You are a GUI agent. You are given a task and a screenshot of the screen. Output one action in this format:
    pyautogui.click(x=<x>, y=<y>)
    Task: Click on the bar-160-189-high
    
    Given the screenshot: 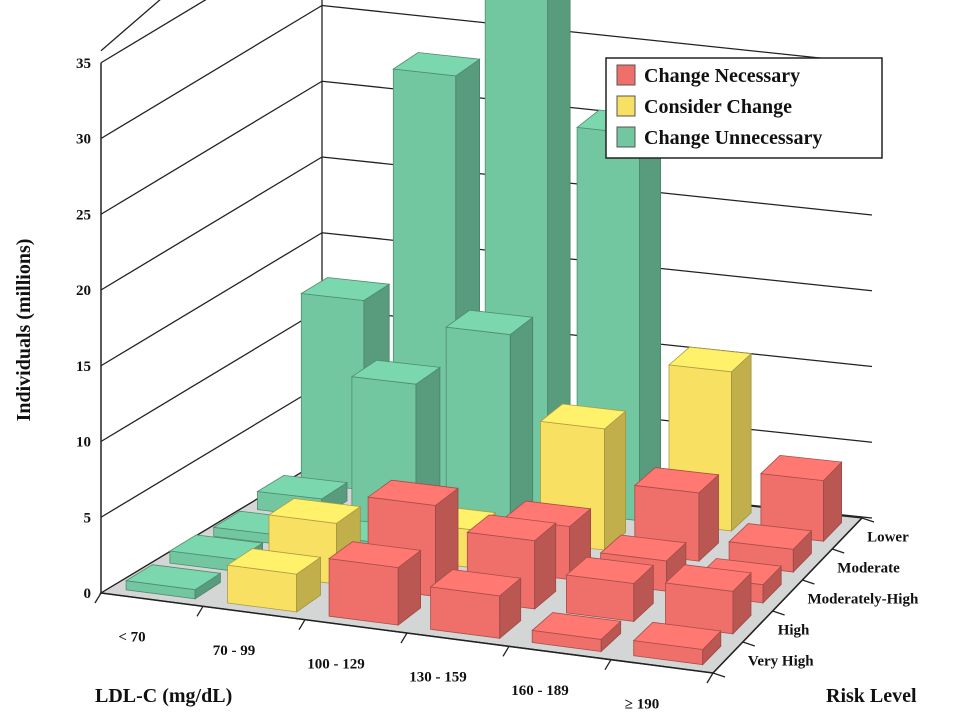 What is the action you would take?
    pyautogui.click(x=610, y=589)
    